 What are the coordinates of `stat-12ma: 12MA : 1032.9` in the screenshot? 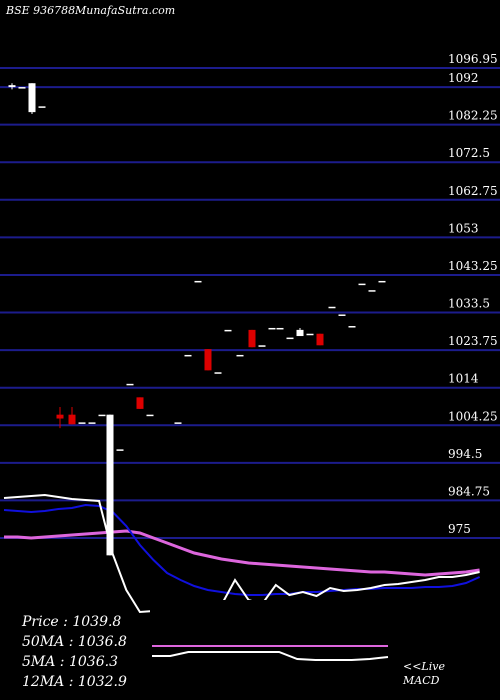 It's located at (74, 682).